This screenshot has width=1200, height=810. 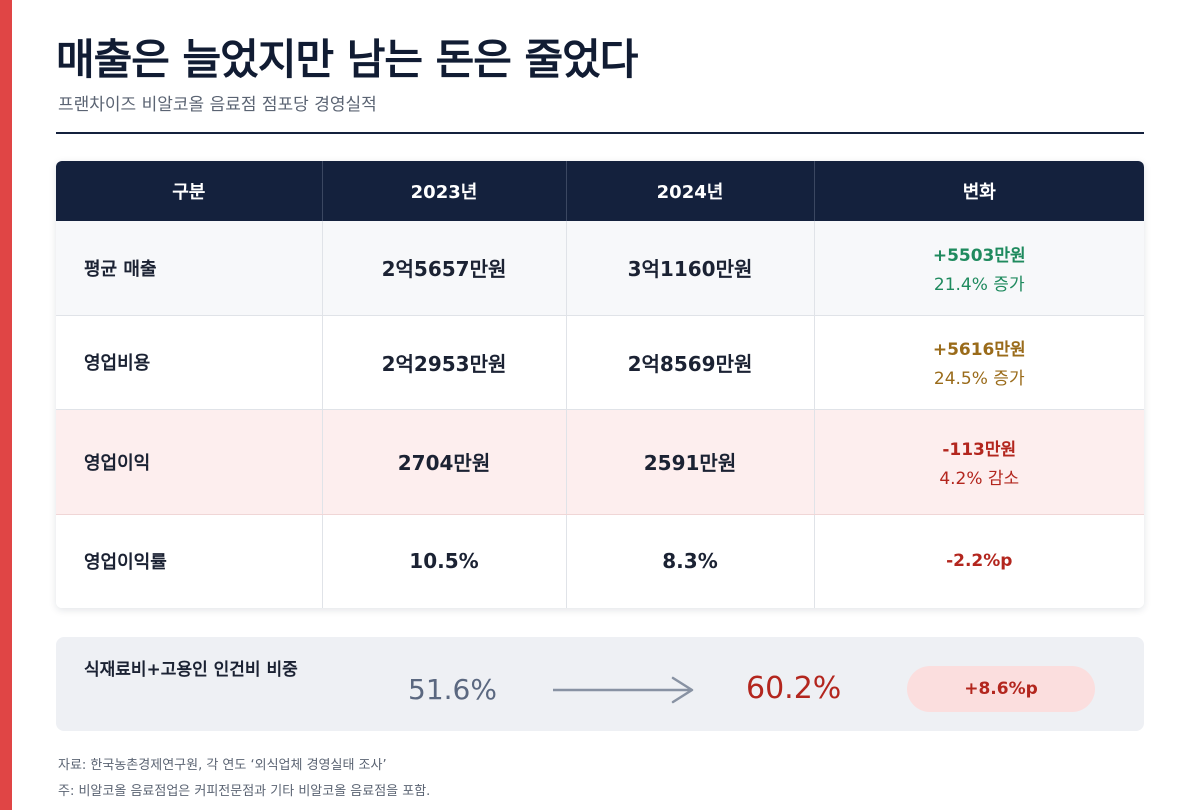 What do you see at coordinates (222, 765) in the screenshot?
I see `source-note: 자료: 한국농촌경제연구원, 각 연도 ‘외식업체 경영실태 조사’` at bounding box center [222, 765].